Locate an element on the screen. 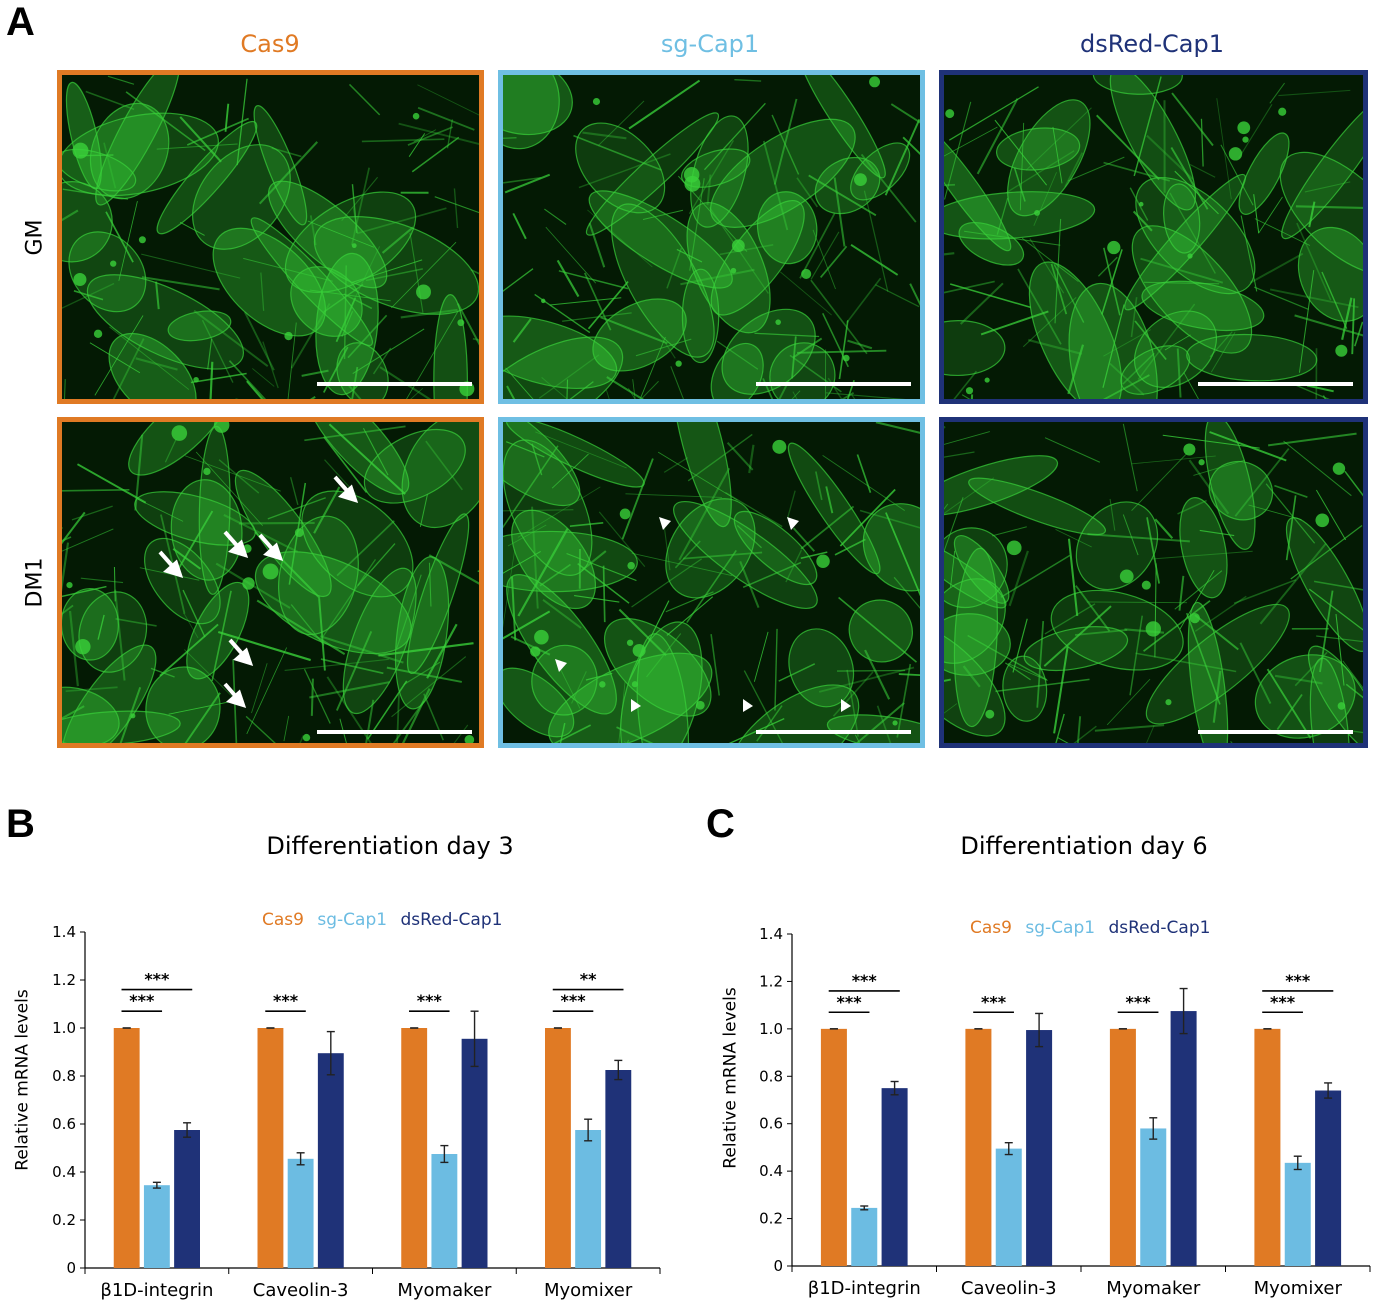 This screenshot has height=1311, width=1376. y-tick-label: 0 is located at coordinates (778, 1266).